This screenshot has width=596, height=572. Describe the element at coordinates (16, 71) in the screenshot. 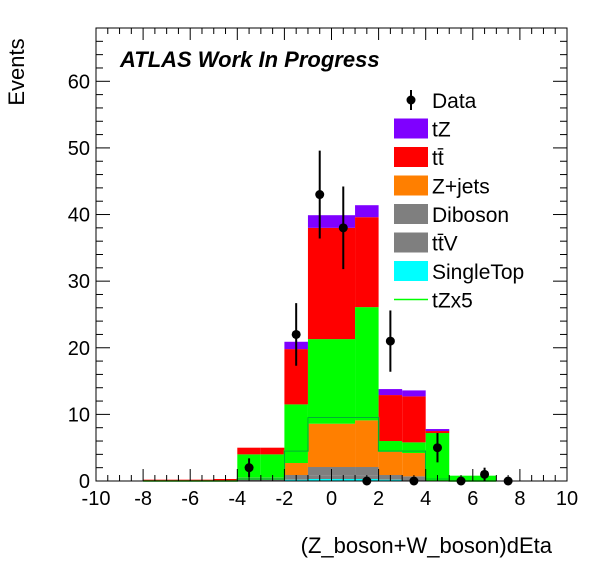

I see `y-axis-title: Events` at that location.